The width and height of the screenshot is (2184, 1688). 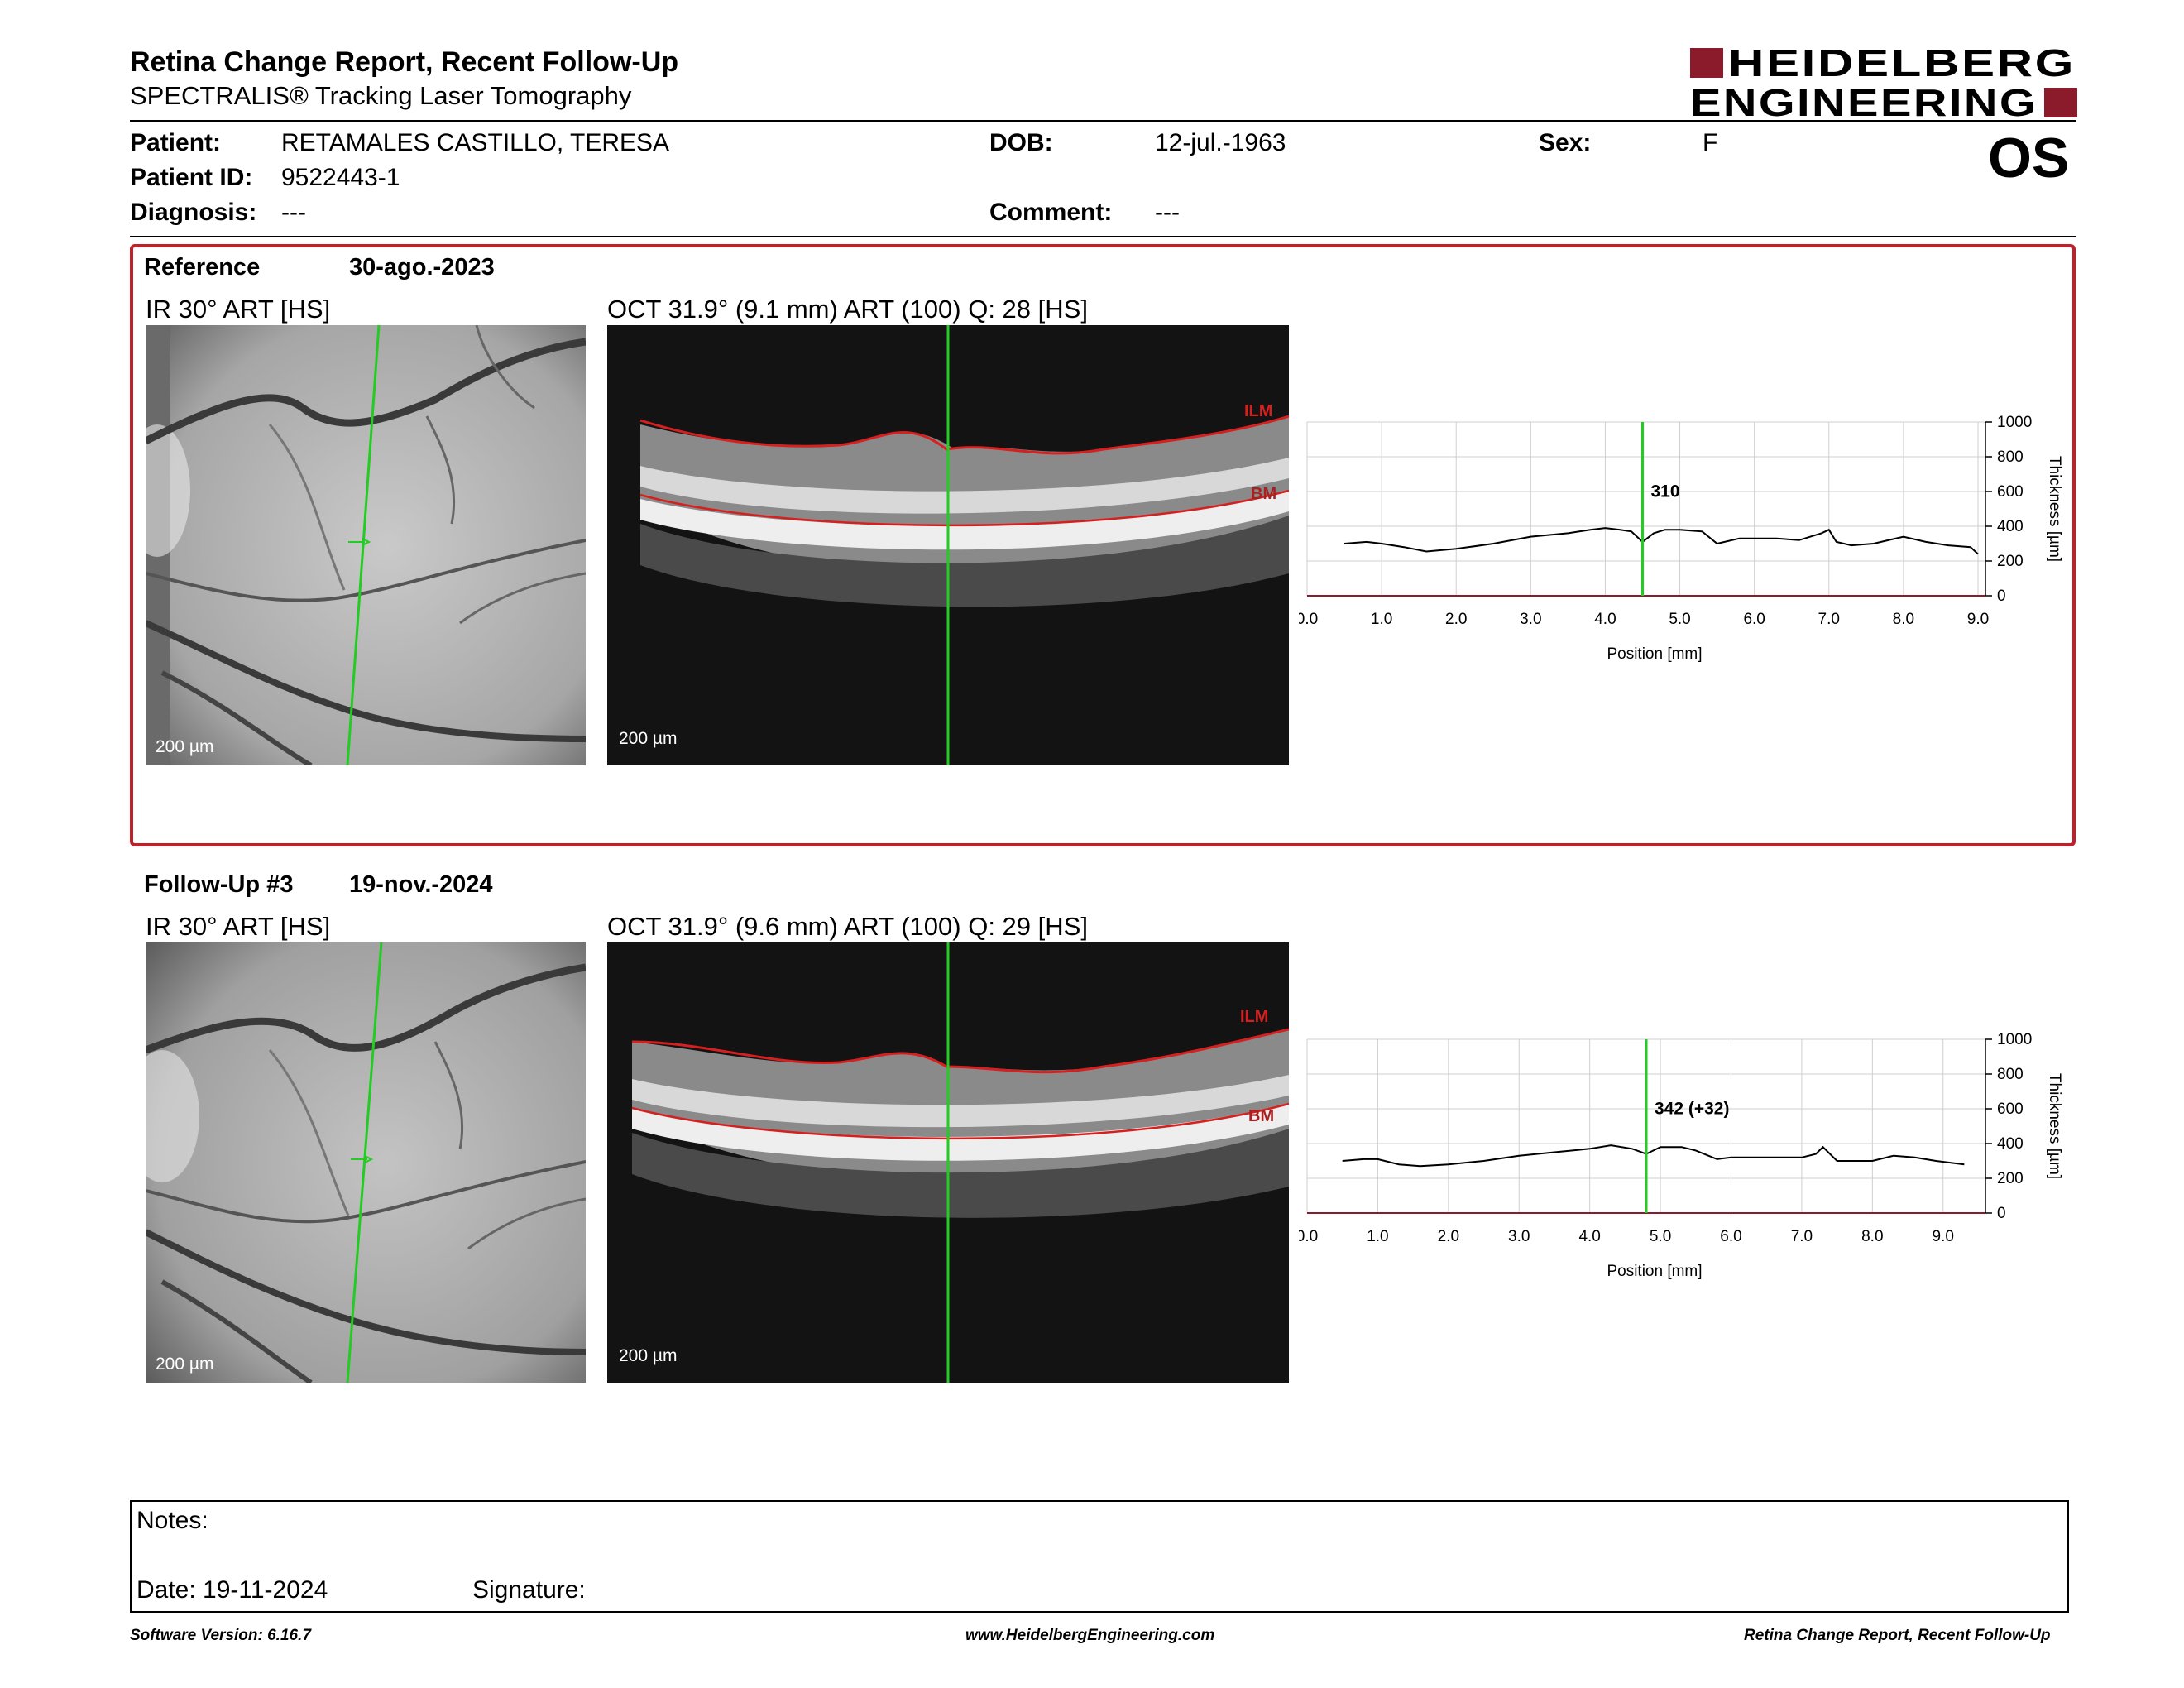 I want to click on report-subtitle: SPECTRALIS® Tracking Laser Tomography, so click(x=381, y=95).